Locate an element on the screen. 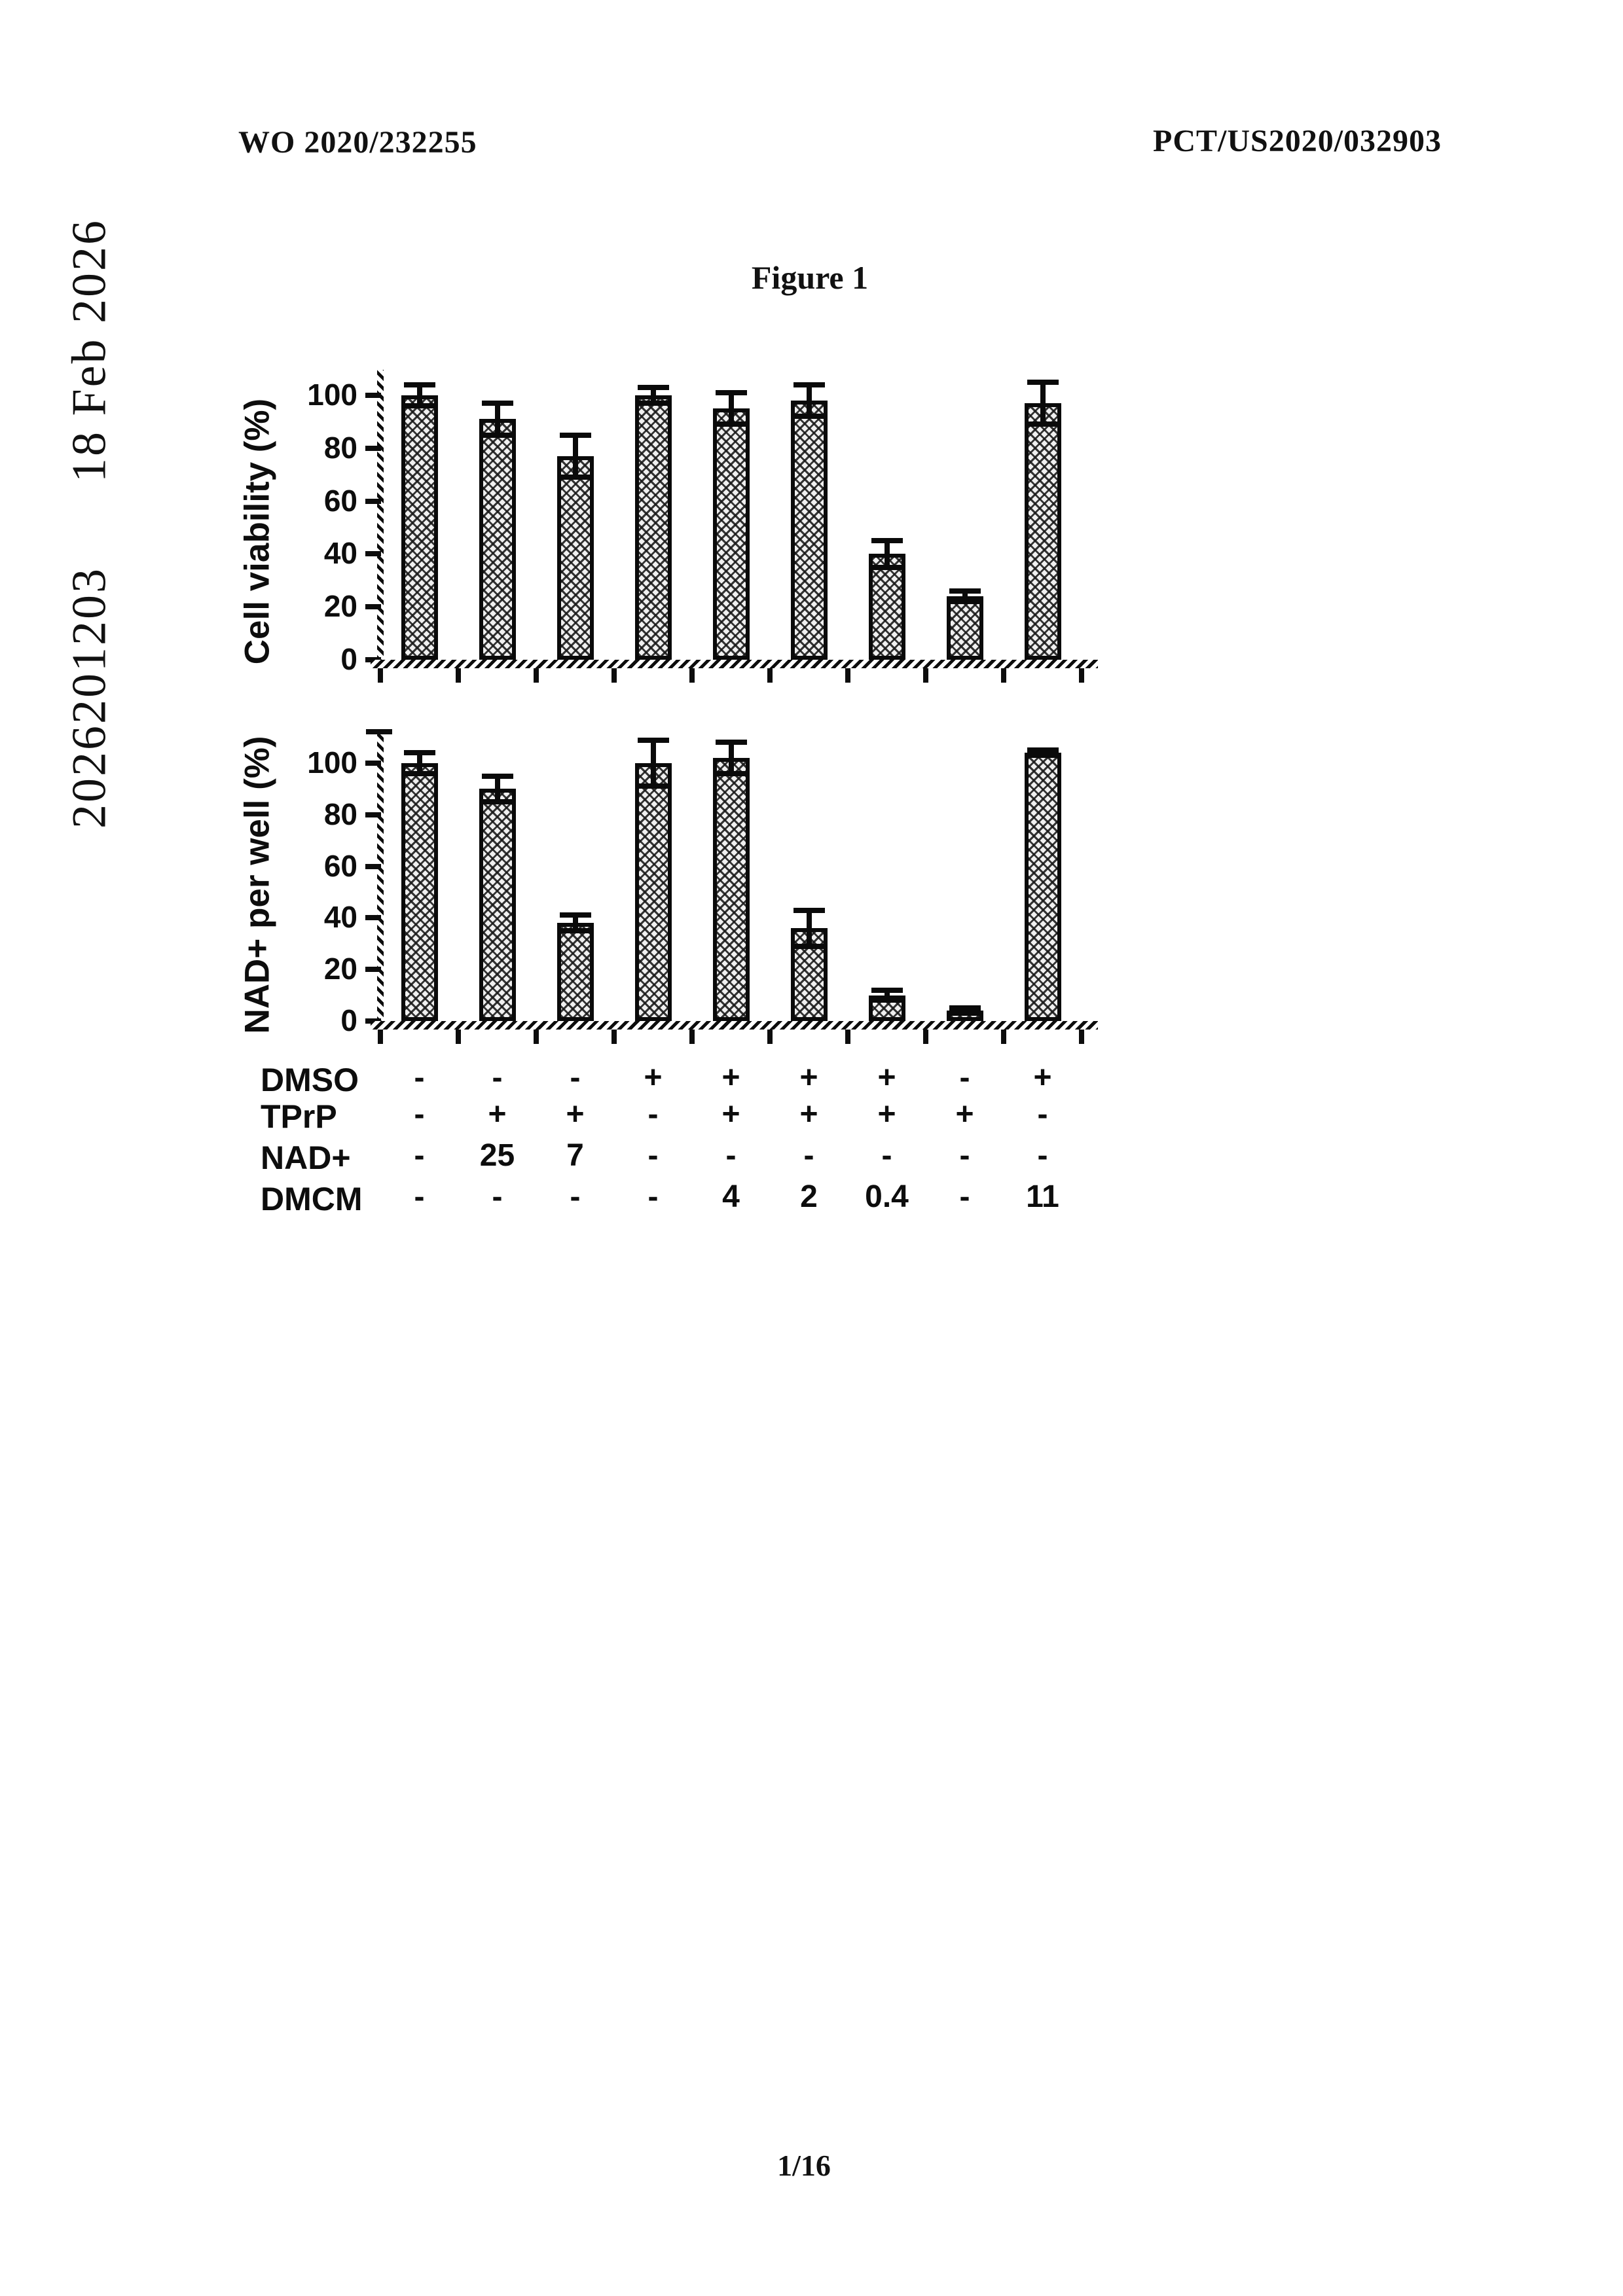  header-application-number: PCT/US2020/032903 is located at coordinates (1297, 141).